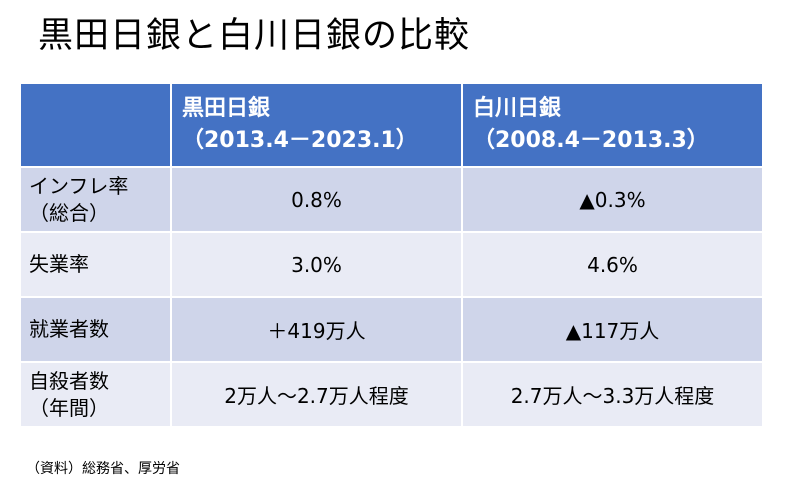 The image size is (788, 495). What do you see at coordinates (316, 394) in the screenshot?
I see `cell-kuroda: 2万人～2.7万人程度` at bounding box center [316, 394].